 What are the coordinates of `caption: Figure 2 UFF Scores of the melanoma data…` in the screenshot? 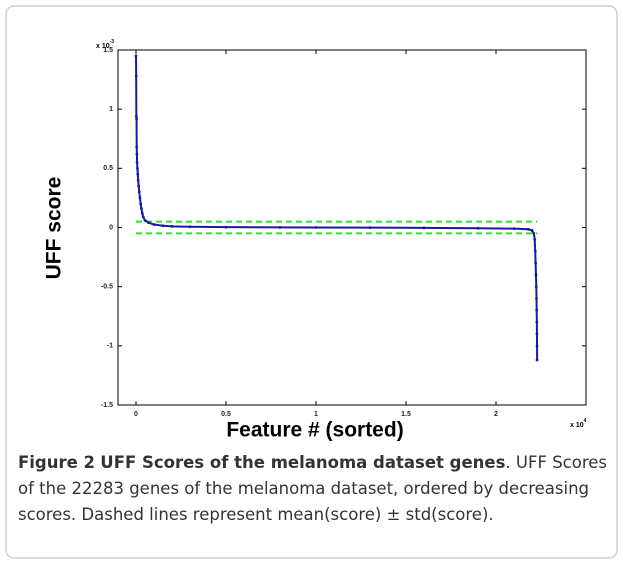 It's located at (313, 489).